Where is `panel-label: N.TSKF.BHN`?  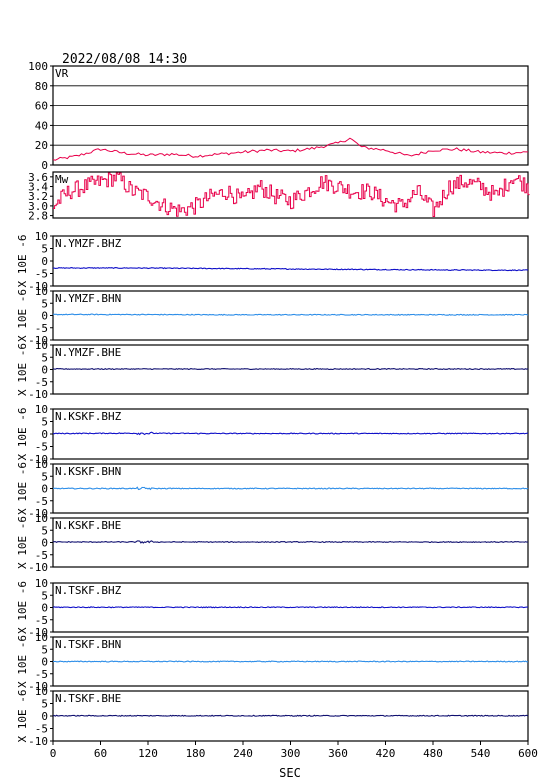
panel-label: N.TSKF.BHN is located at coordinates (88, 644).